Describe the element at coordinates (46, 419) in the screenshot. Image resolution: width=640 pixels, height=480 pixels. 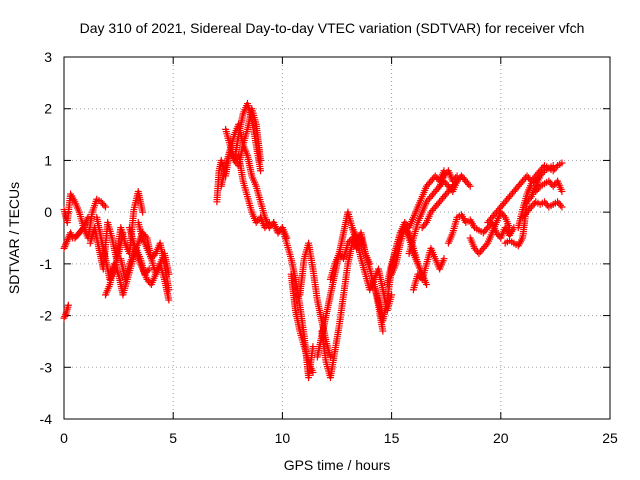
I see `y-tick-label: -4` at that location.